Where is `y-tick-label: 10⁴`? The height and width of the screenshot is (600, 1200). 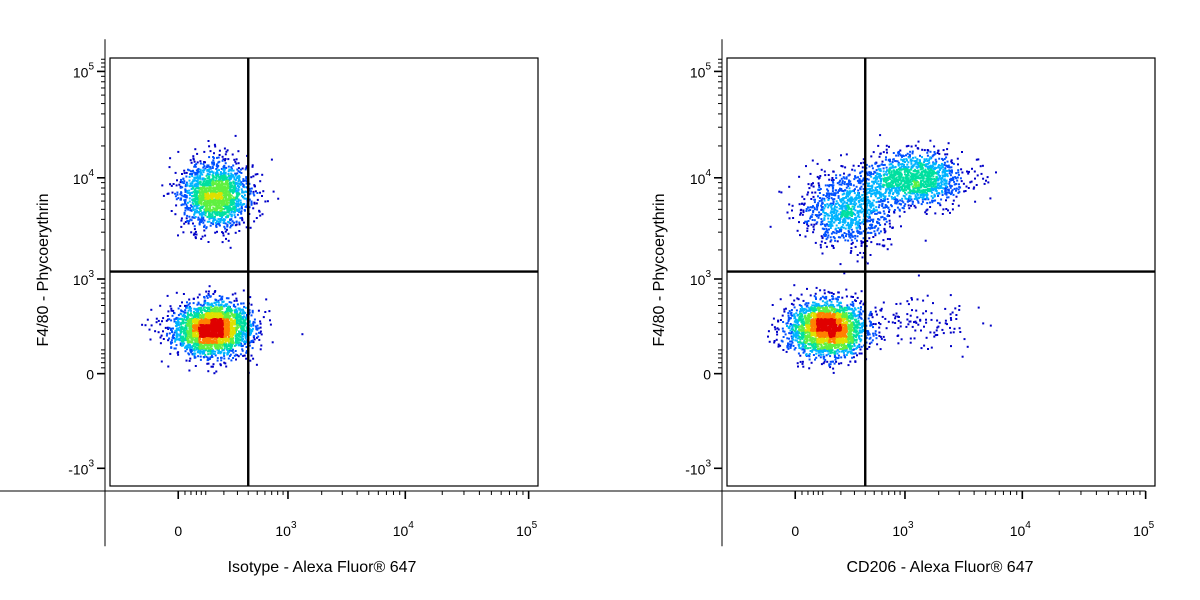
y-tick-label: 10⁴ is located at coordinates (84, 177).